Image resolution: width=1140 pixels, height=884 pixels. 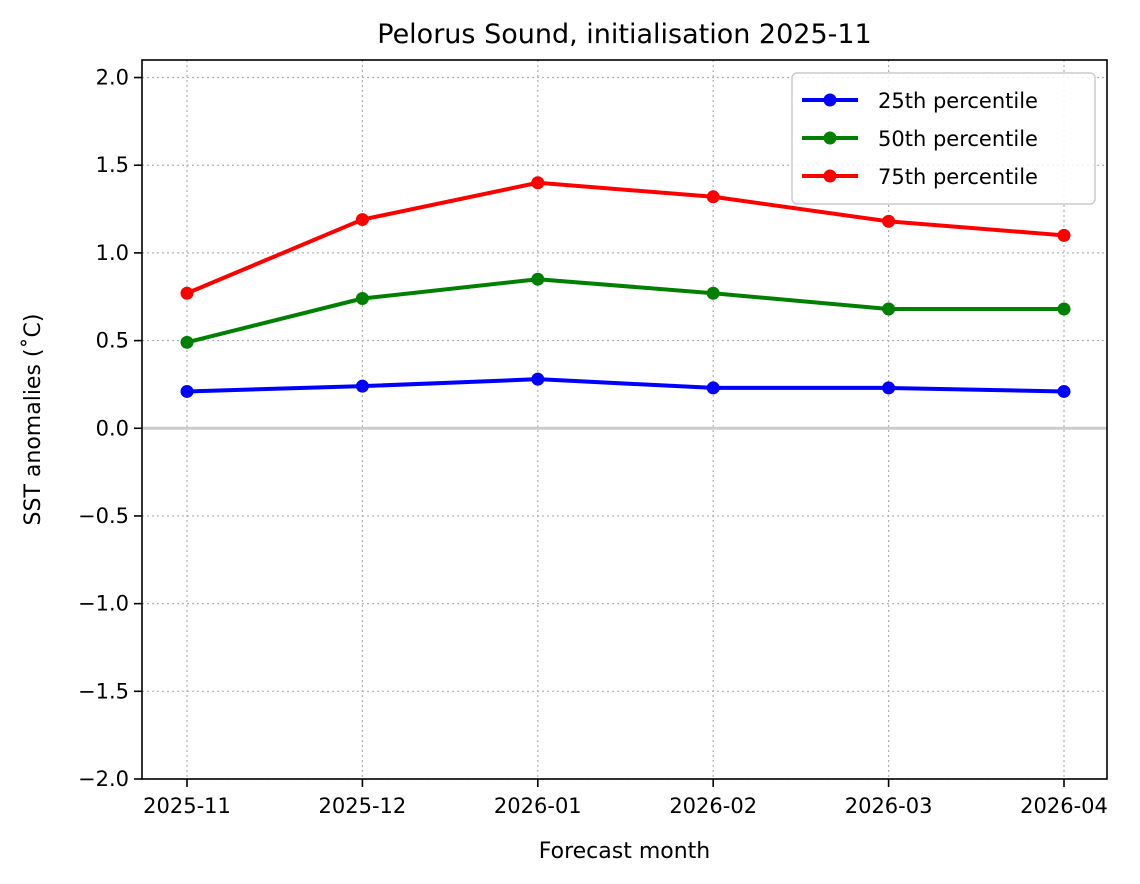 I want to click on x-tick-label: 2026-01, so click(x=538, y=806).